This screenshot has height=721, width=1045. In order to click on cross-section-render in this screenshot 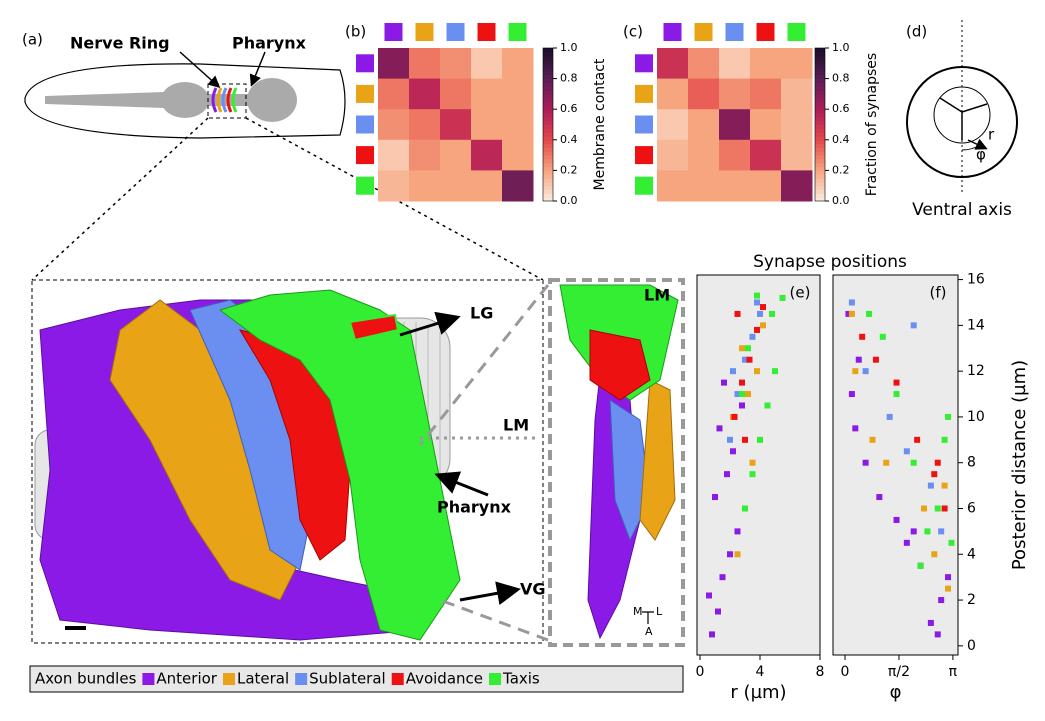, I will do `click(616, 462)`.